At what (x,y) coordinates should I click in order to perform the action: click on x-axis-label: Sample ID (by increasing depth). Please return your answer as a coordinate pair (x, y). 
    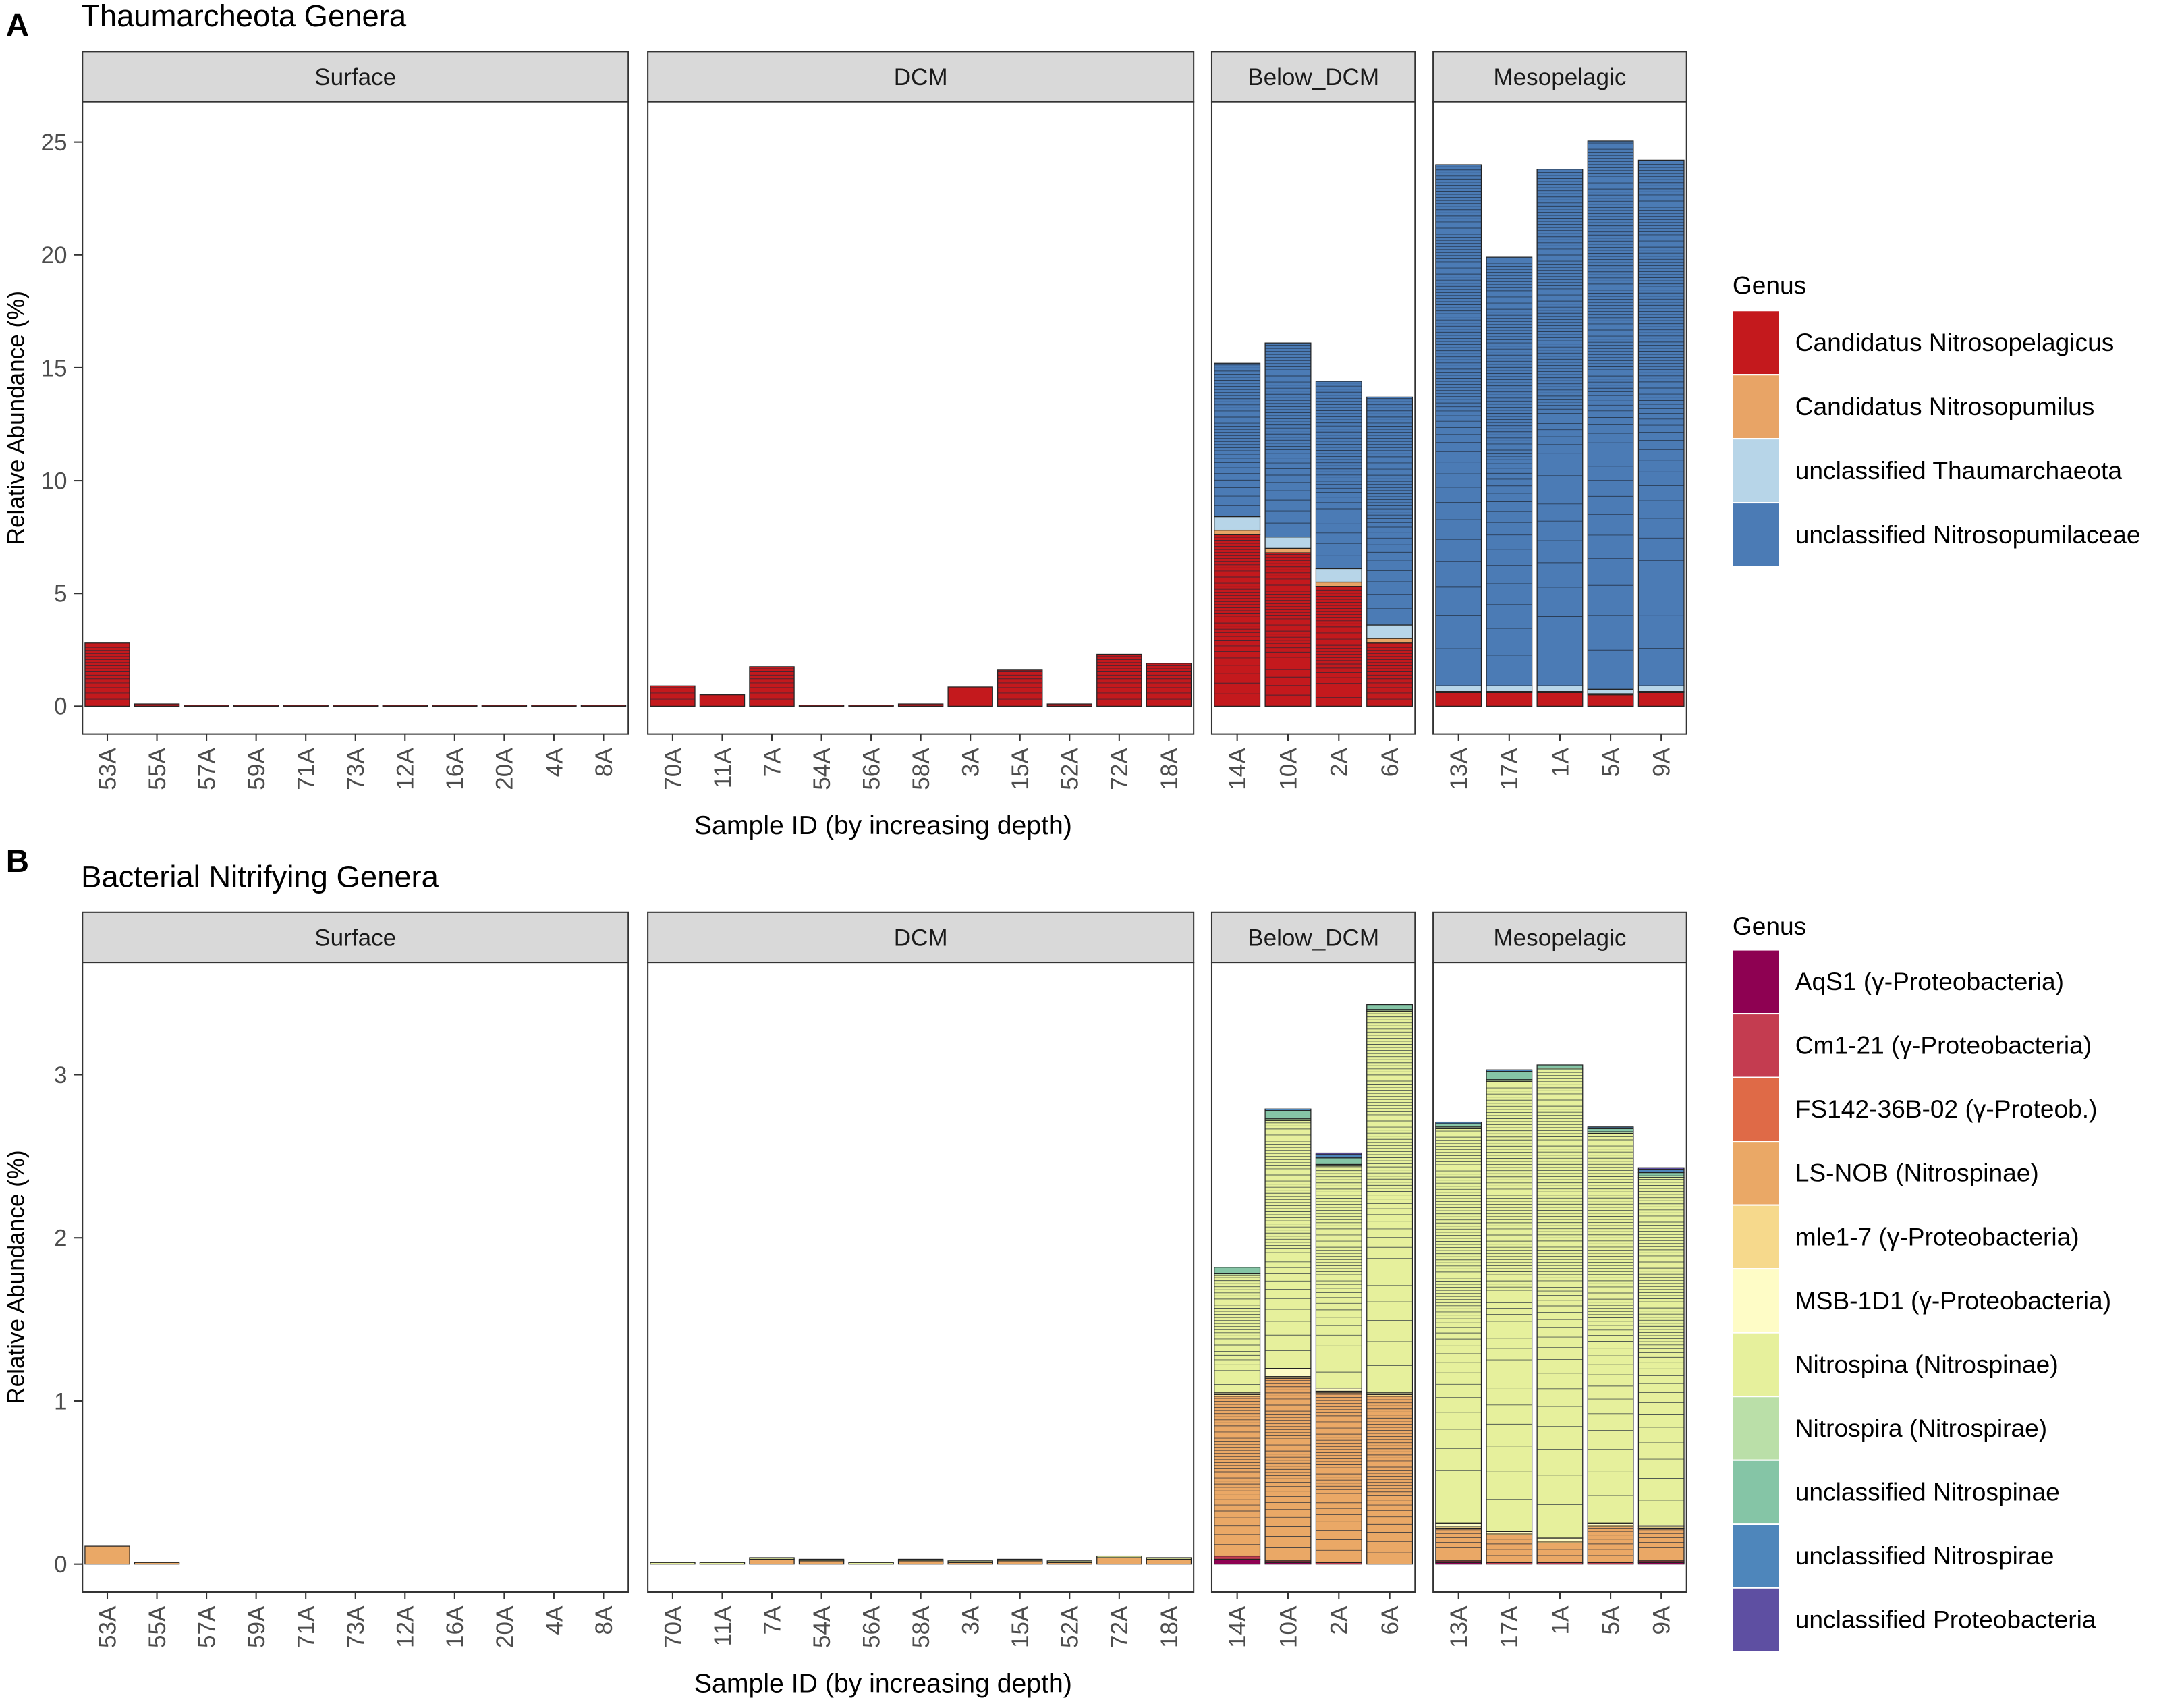
    Looking at the image, I should click on (883, 826).